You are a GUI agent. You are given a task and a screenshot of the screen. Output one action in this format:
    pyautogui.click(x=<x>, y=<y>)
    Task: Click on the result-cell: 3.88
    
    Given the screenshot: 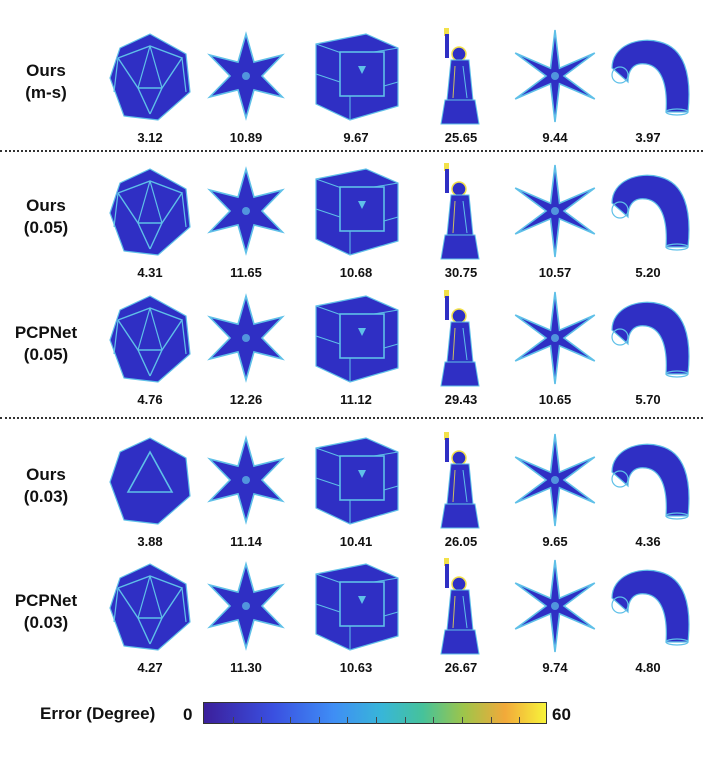 What is the action you would take?
    pyautogui.click(x=150, y=495)
    